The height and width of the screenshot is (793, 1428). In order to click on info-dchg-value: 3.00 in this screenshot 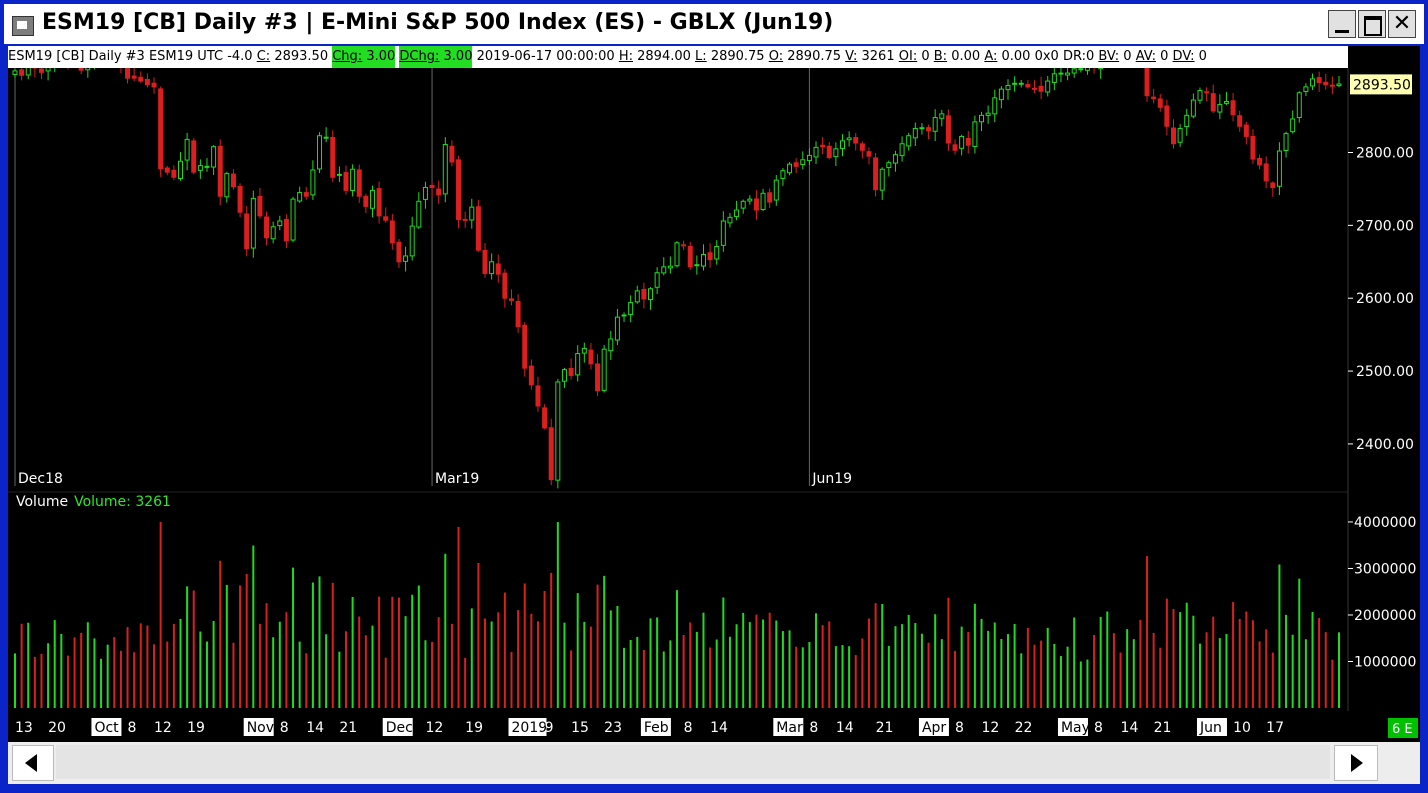, I will do `click(458, 56)`.